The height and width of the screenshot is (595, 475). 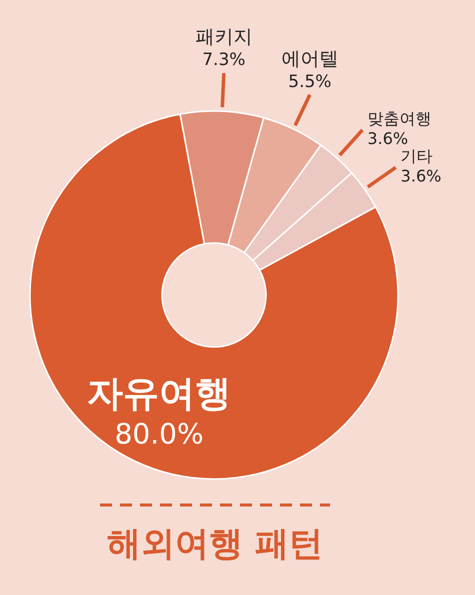 I want to click on data-label: 7.3%, so click(x=224, y=60).